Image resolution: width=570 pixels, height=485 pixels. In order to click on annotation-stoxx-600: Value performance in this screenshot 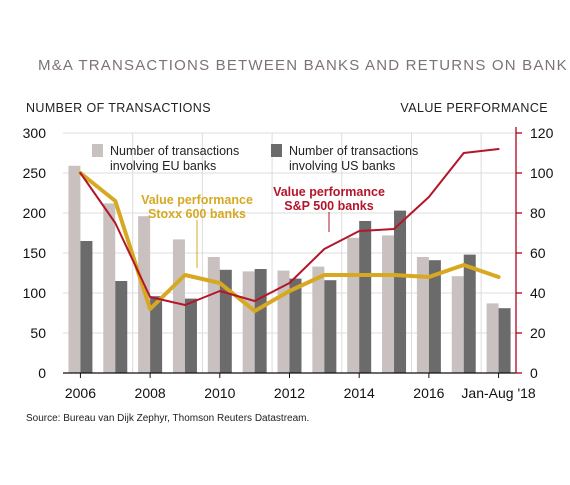, I will do `click(197, 200)`.